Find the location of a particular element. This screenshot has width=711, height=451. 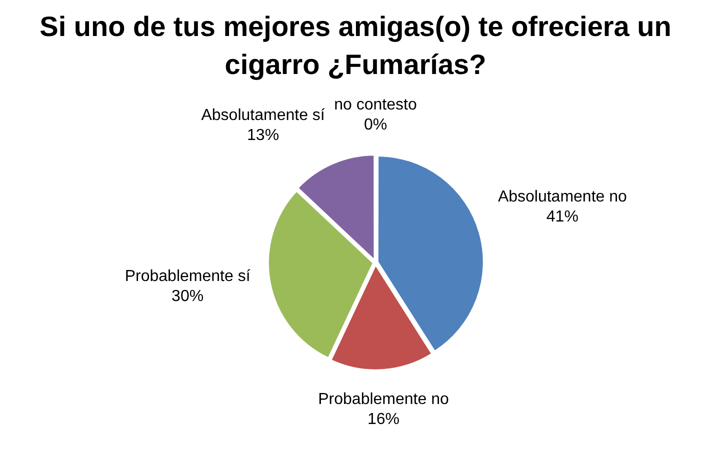

slice-label: Absolutamente sí is located at coordinates (263, 115).